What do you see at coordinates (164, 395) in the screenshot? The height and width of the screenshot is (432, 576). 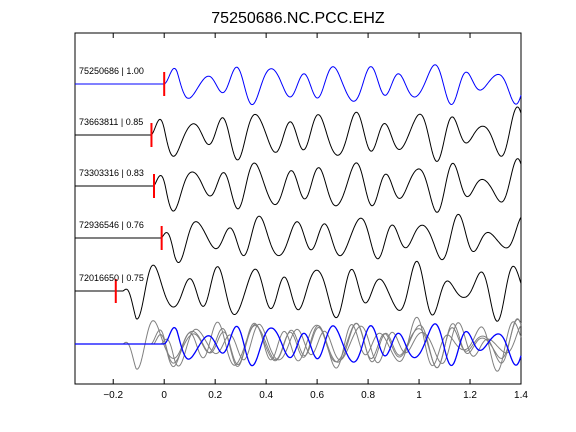 I see `x-tick-label: 0` at bounding box center [164, 395].